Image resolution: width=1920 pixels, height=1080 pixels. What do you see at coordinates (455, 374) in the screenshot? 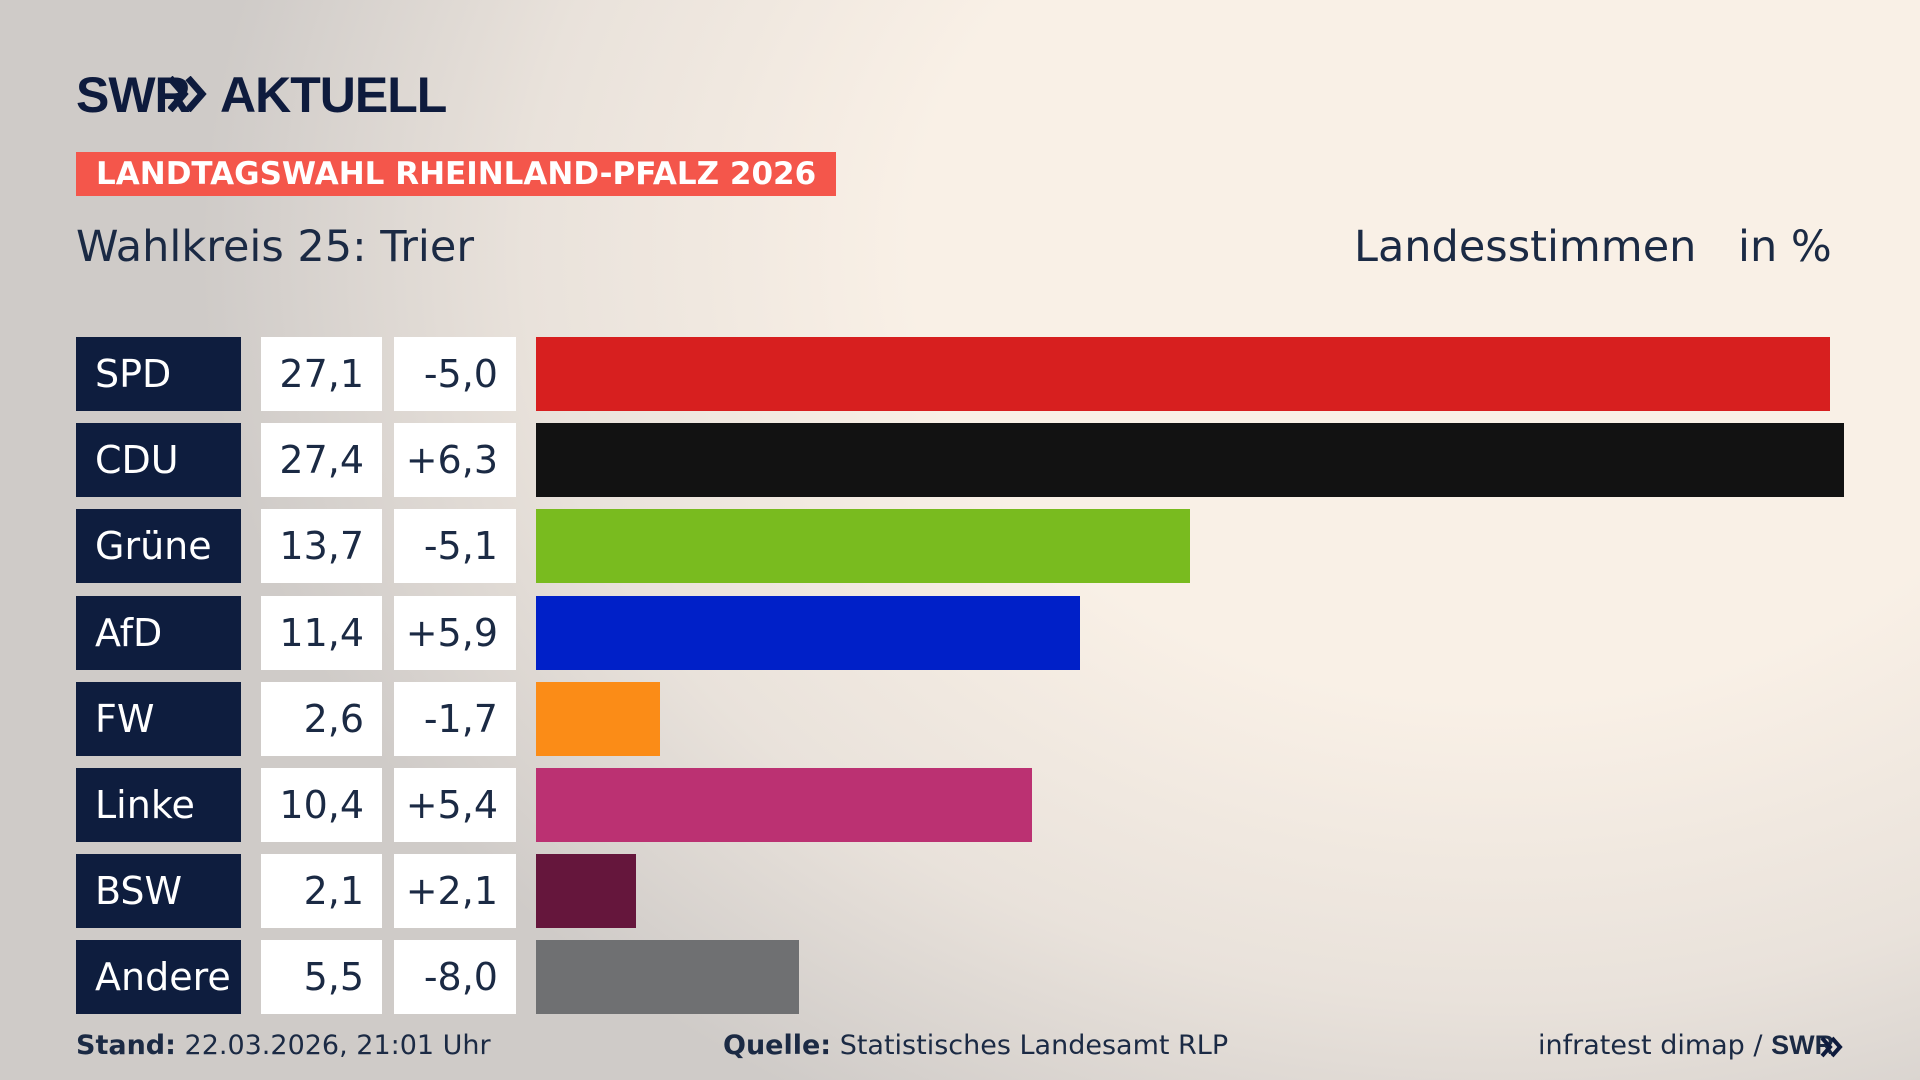
I see `change-label: -5,0` at bounding box center [455, 374].